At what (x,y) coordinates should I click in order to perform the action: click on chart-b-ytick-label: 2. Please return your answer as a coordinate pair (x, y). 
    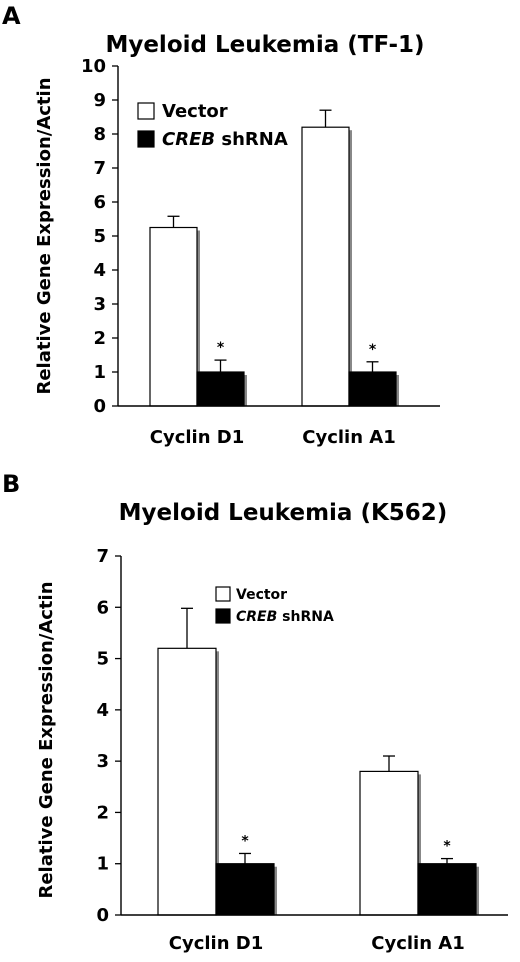
    Looking at the image, I should click on (102, 812).